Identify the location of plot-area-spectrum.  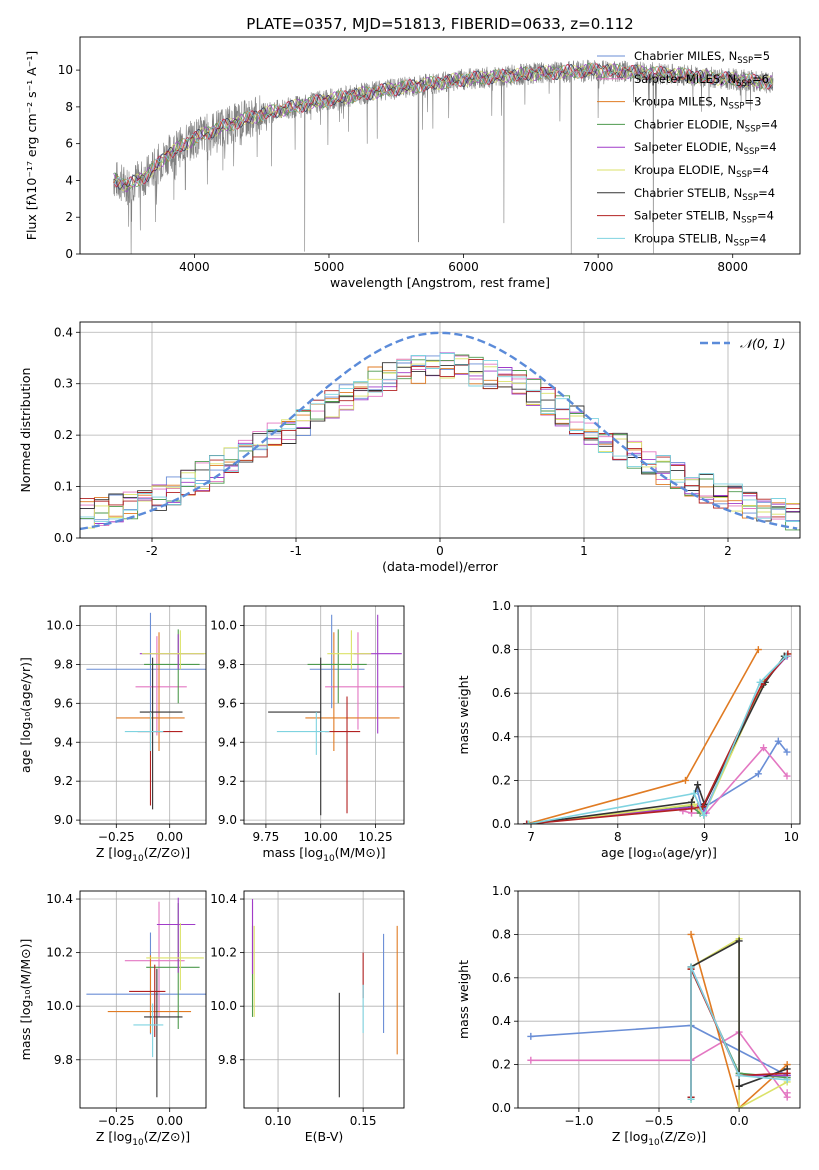
(443, 156).